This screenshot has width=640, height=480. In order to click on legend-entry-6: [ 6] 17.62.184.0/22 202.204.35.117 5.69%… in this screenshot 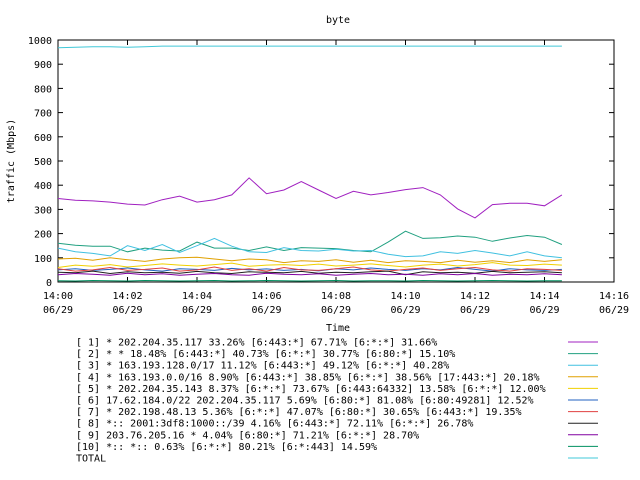, I will do `click(305, 401)`.